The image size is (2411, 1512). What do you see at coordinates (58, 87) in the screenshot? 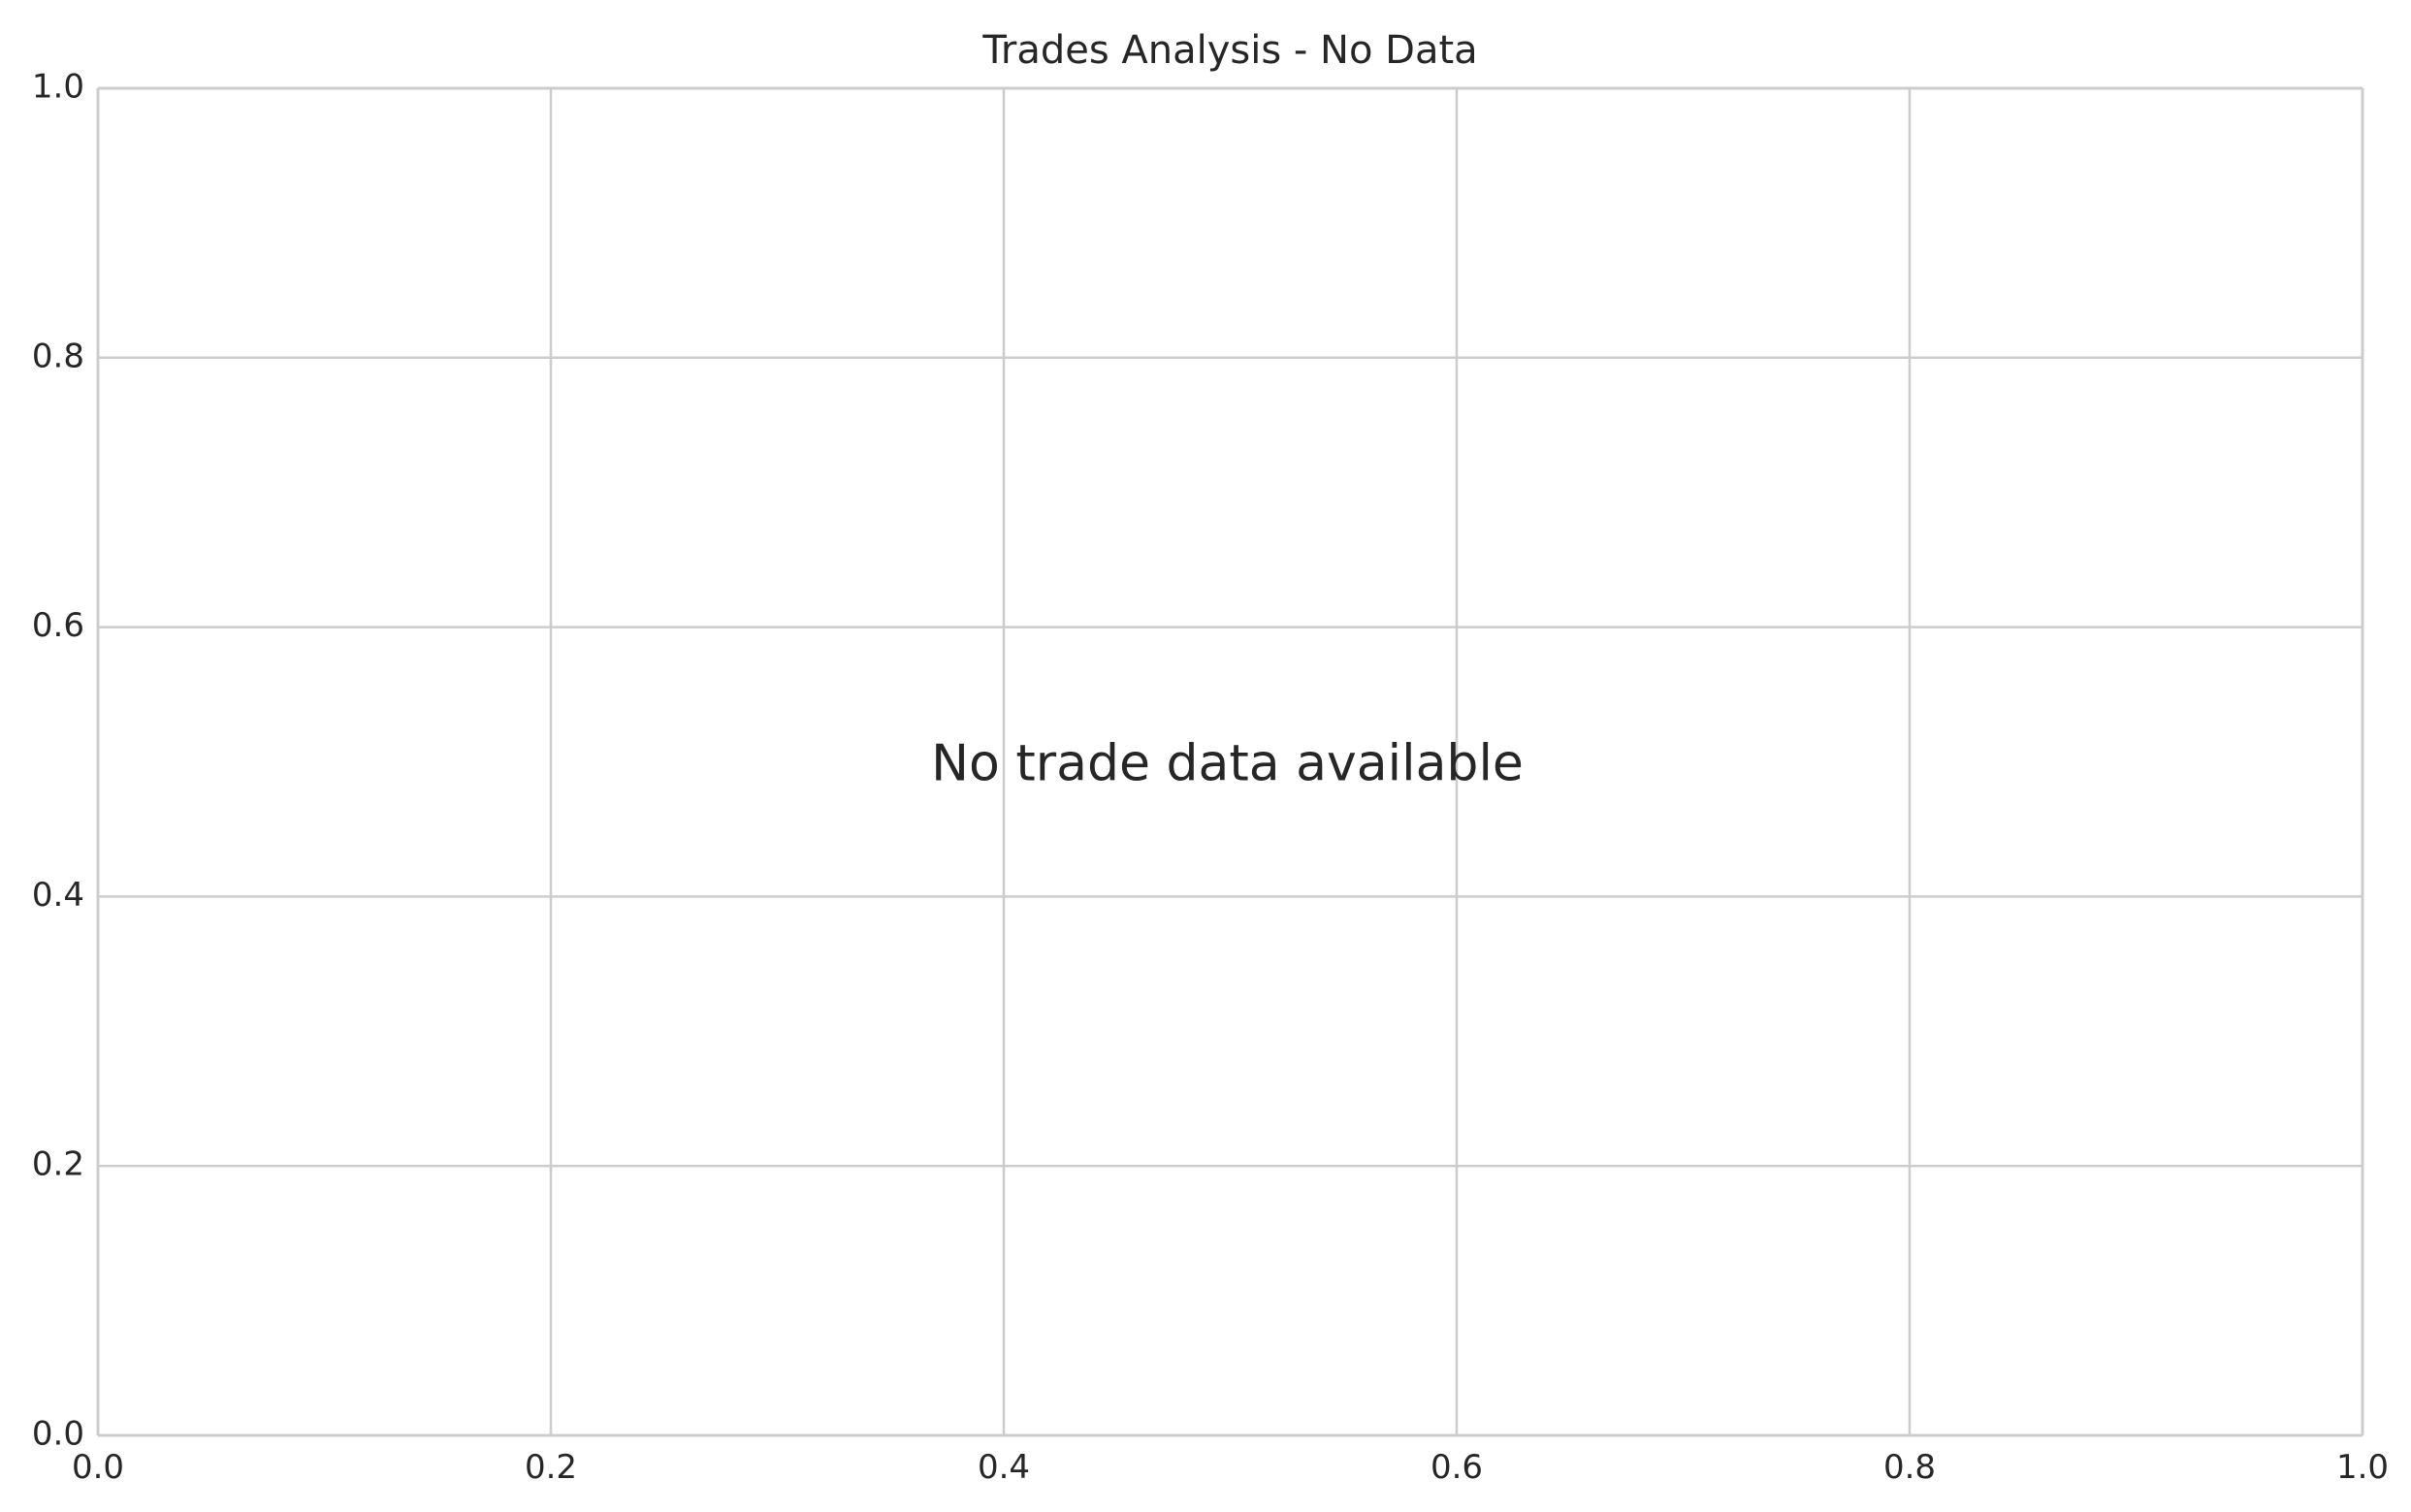
I see `y-tick-label: 1.0` at bounding box center [58, 87].